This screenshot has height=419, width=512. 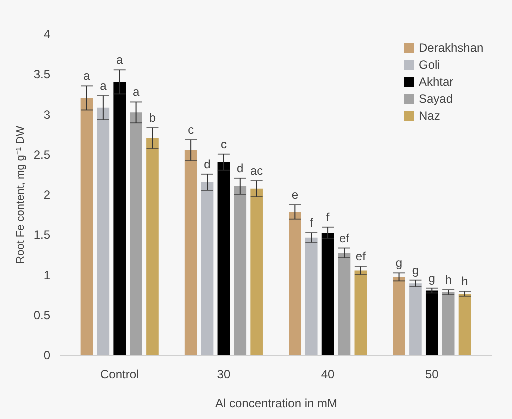 What do you see at coordinates (47, 195) in the screenshot?
I see `y-tick-label: 2` at bounding box center [47, 195].